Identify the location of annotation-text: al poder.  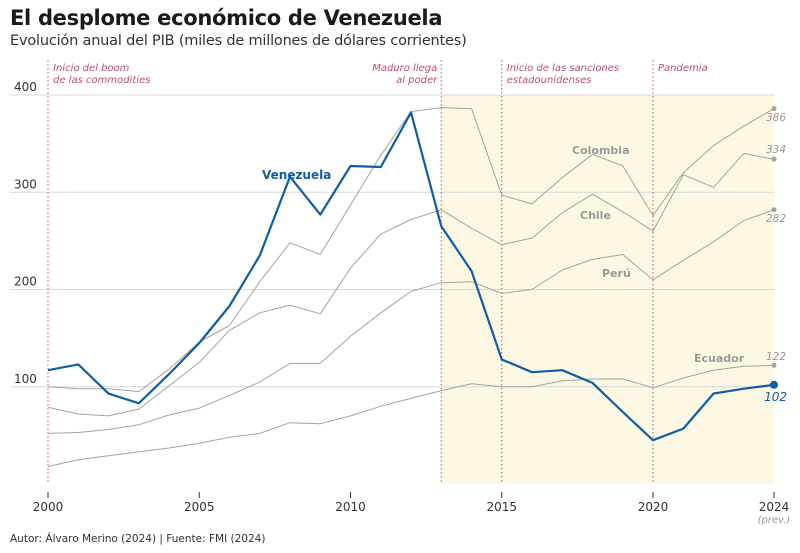
(417, 80).